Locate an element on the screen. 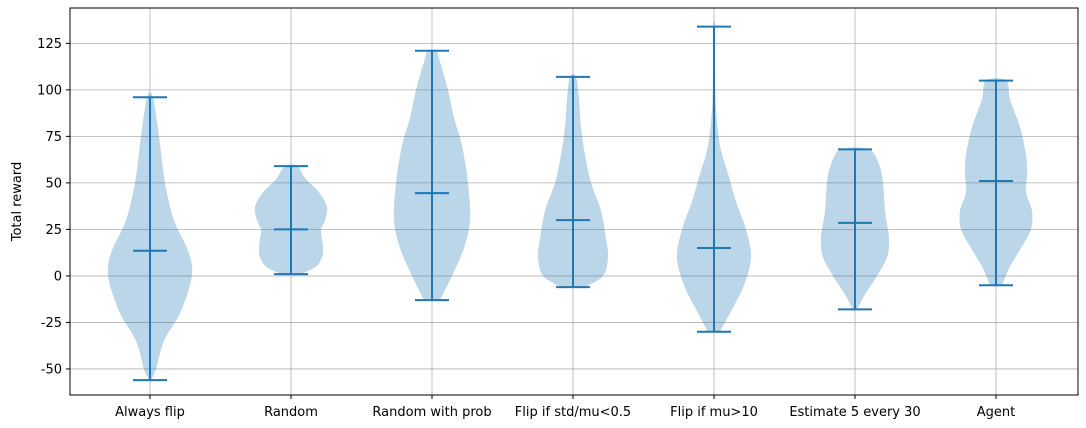 This screenshot has width=1086, height=428. y-tick-label: -50 is located at coordinates (51, 369).